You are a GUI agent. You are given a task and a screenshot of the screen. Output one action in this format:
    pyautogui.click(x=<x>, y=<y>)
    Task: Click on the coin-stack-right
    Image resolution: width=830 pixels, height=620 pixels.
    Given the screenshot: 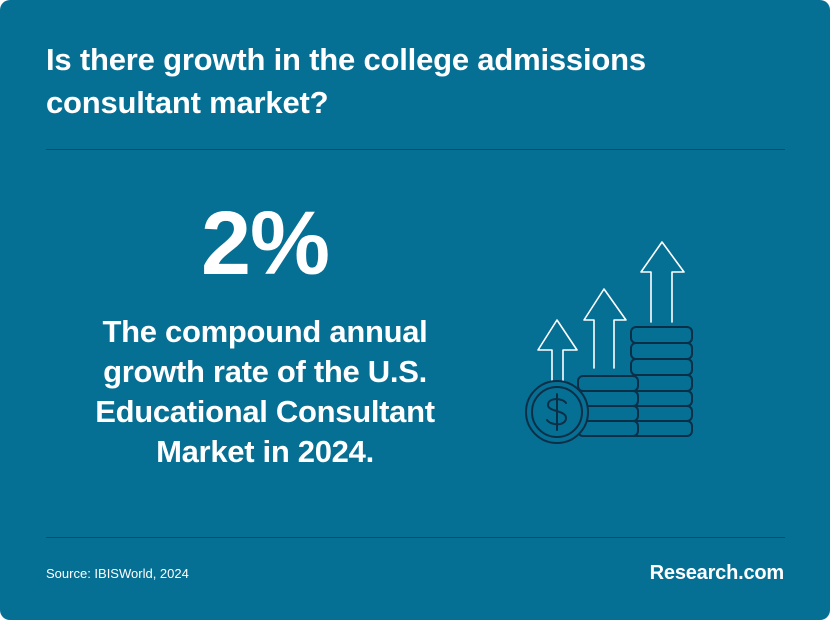 What is the action you would take?
    pyautogui.click(x=661, y=381)
    